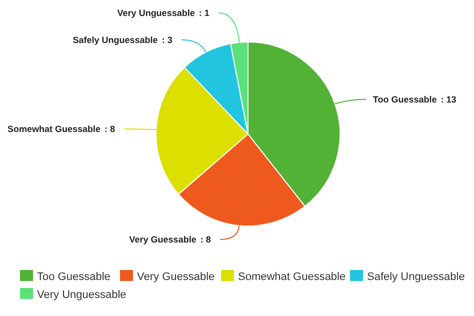 The width and height of the screenshot is (474, 316). I want to click on data-label: : 3, so click(167, 39).